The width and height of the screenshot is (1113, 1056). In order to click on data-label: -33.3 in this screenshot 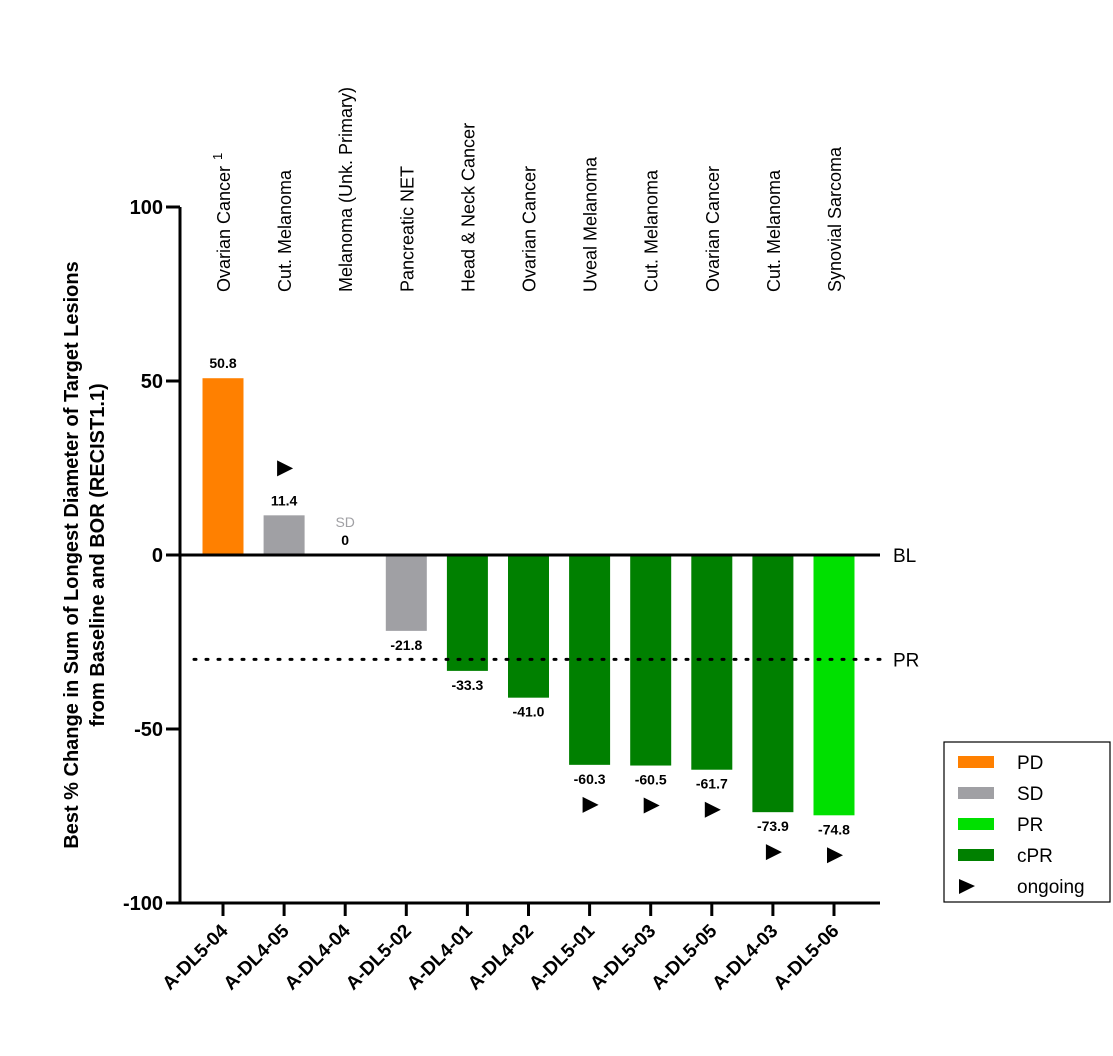, I will do `click(467, 685)`.